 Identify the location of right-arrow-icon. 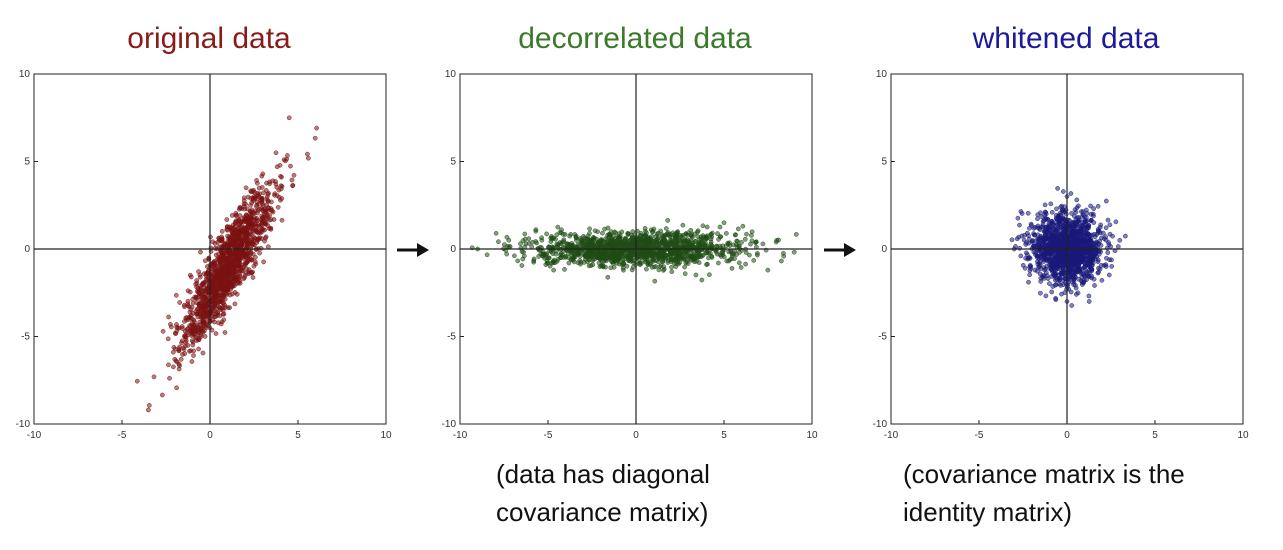
(413, 250).